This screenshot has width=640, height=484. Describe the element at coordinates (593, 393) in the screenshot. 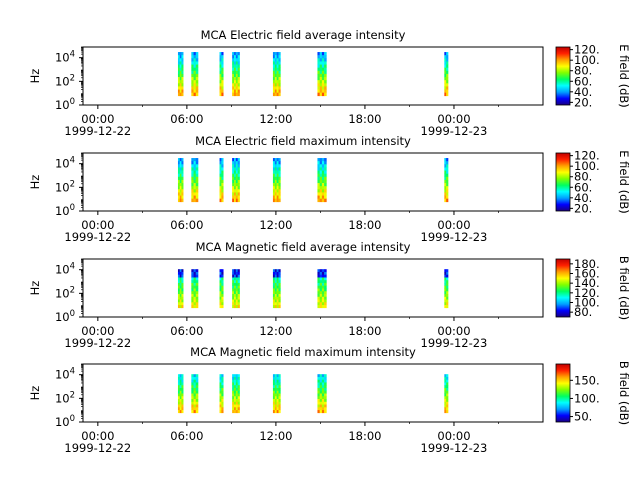

I see `colorbar: 50. 100. 150. B field (dB)` at that location.